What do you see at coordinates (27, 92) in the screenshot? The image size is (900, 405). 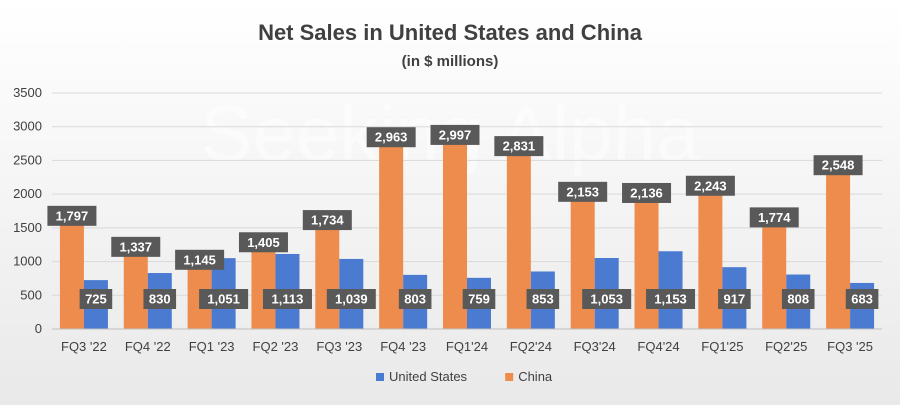 I see `y-tick-label: 3500` at bounding box center [27, 92].